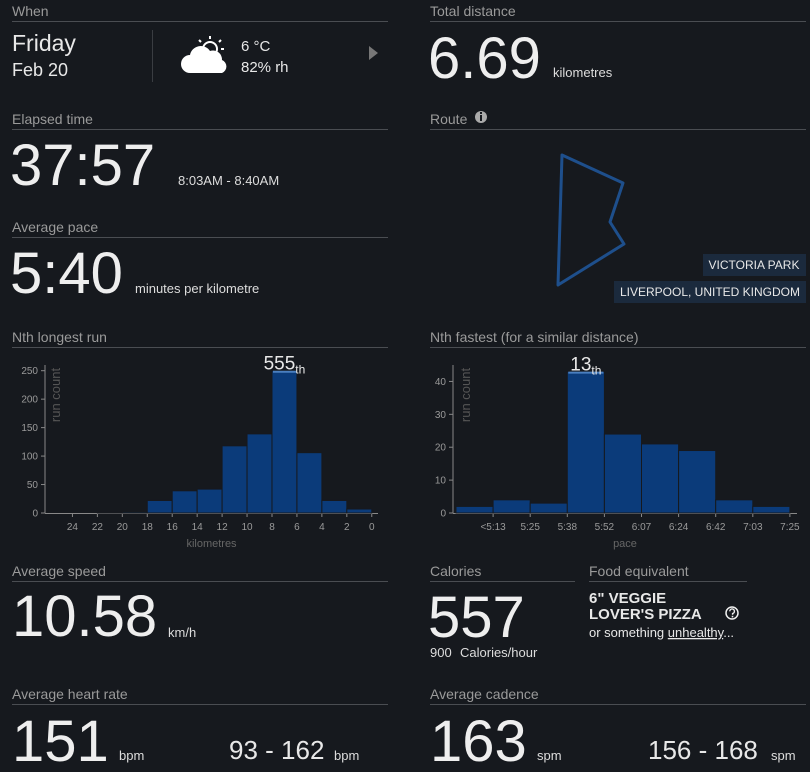 This screenshot has width=810, height=772. I want to click on cadence-unit: spm, so click(549, 755).